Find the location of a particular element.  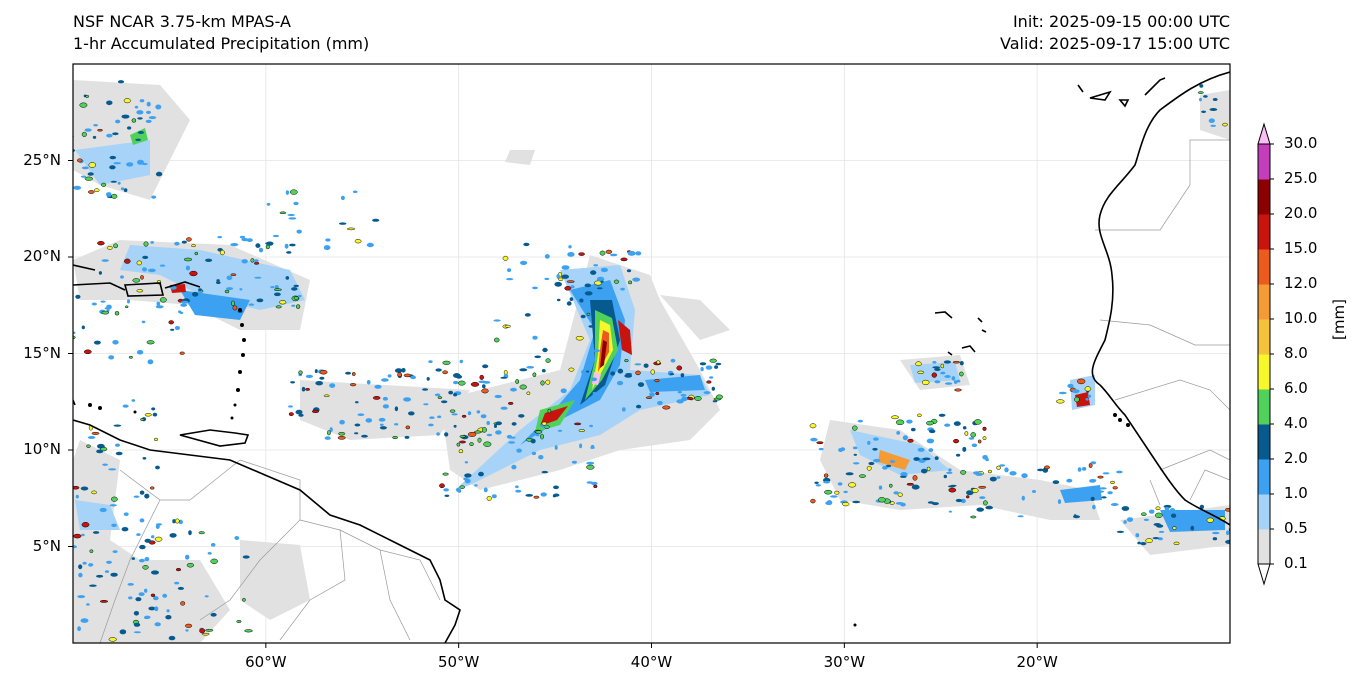

colorbar-level-label: 30.0 is located at coordinates (1301, 143).